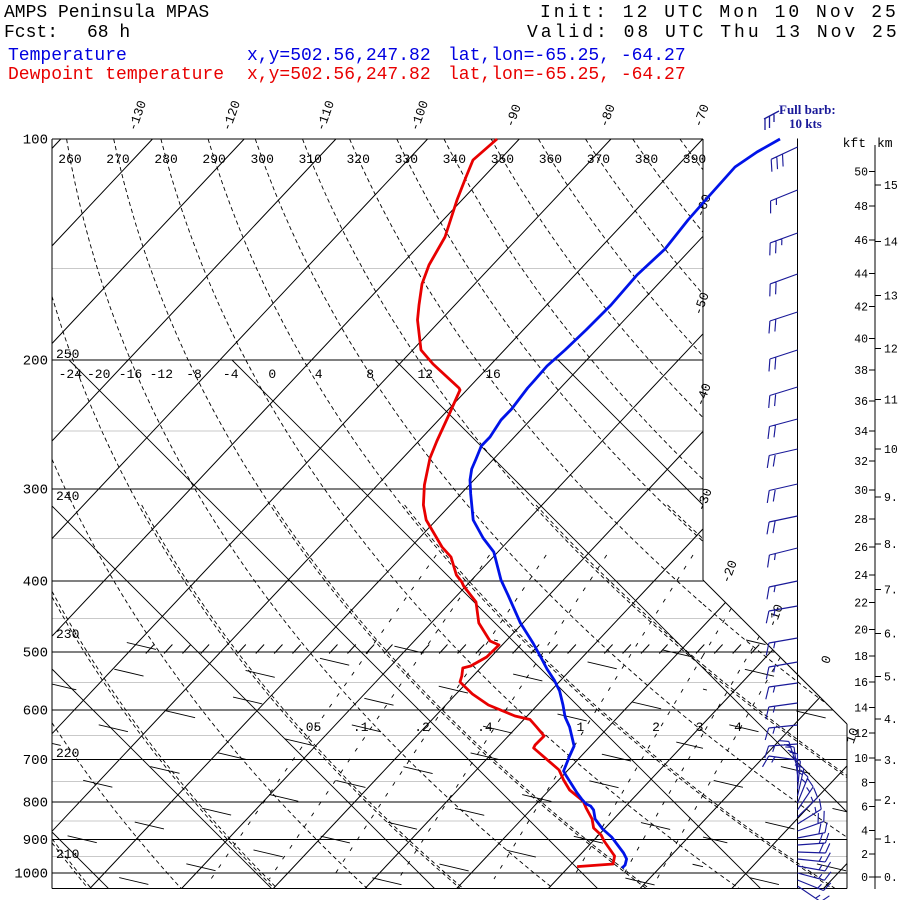 The image size is (900, 900). I want to click on svg-text: .4, so click(485, 727).